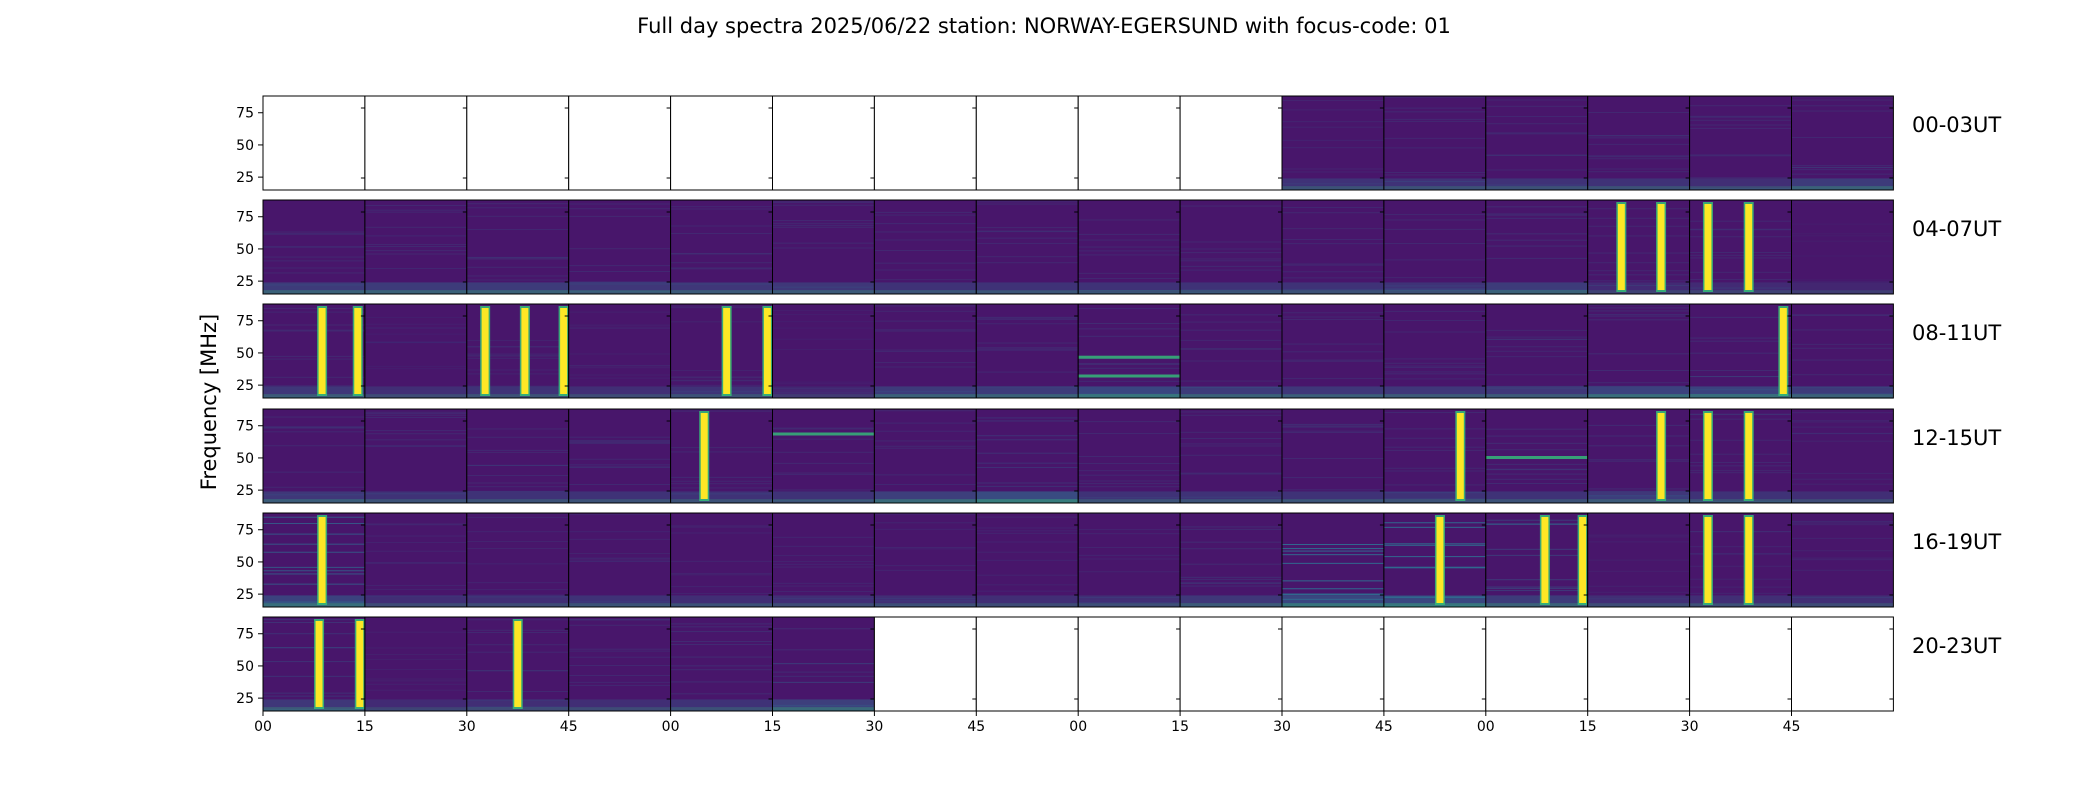  Describe the element at coordinates (1661, 247) in the screenshot. I see `burst` at that location.